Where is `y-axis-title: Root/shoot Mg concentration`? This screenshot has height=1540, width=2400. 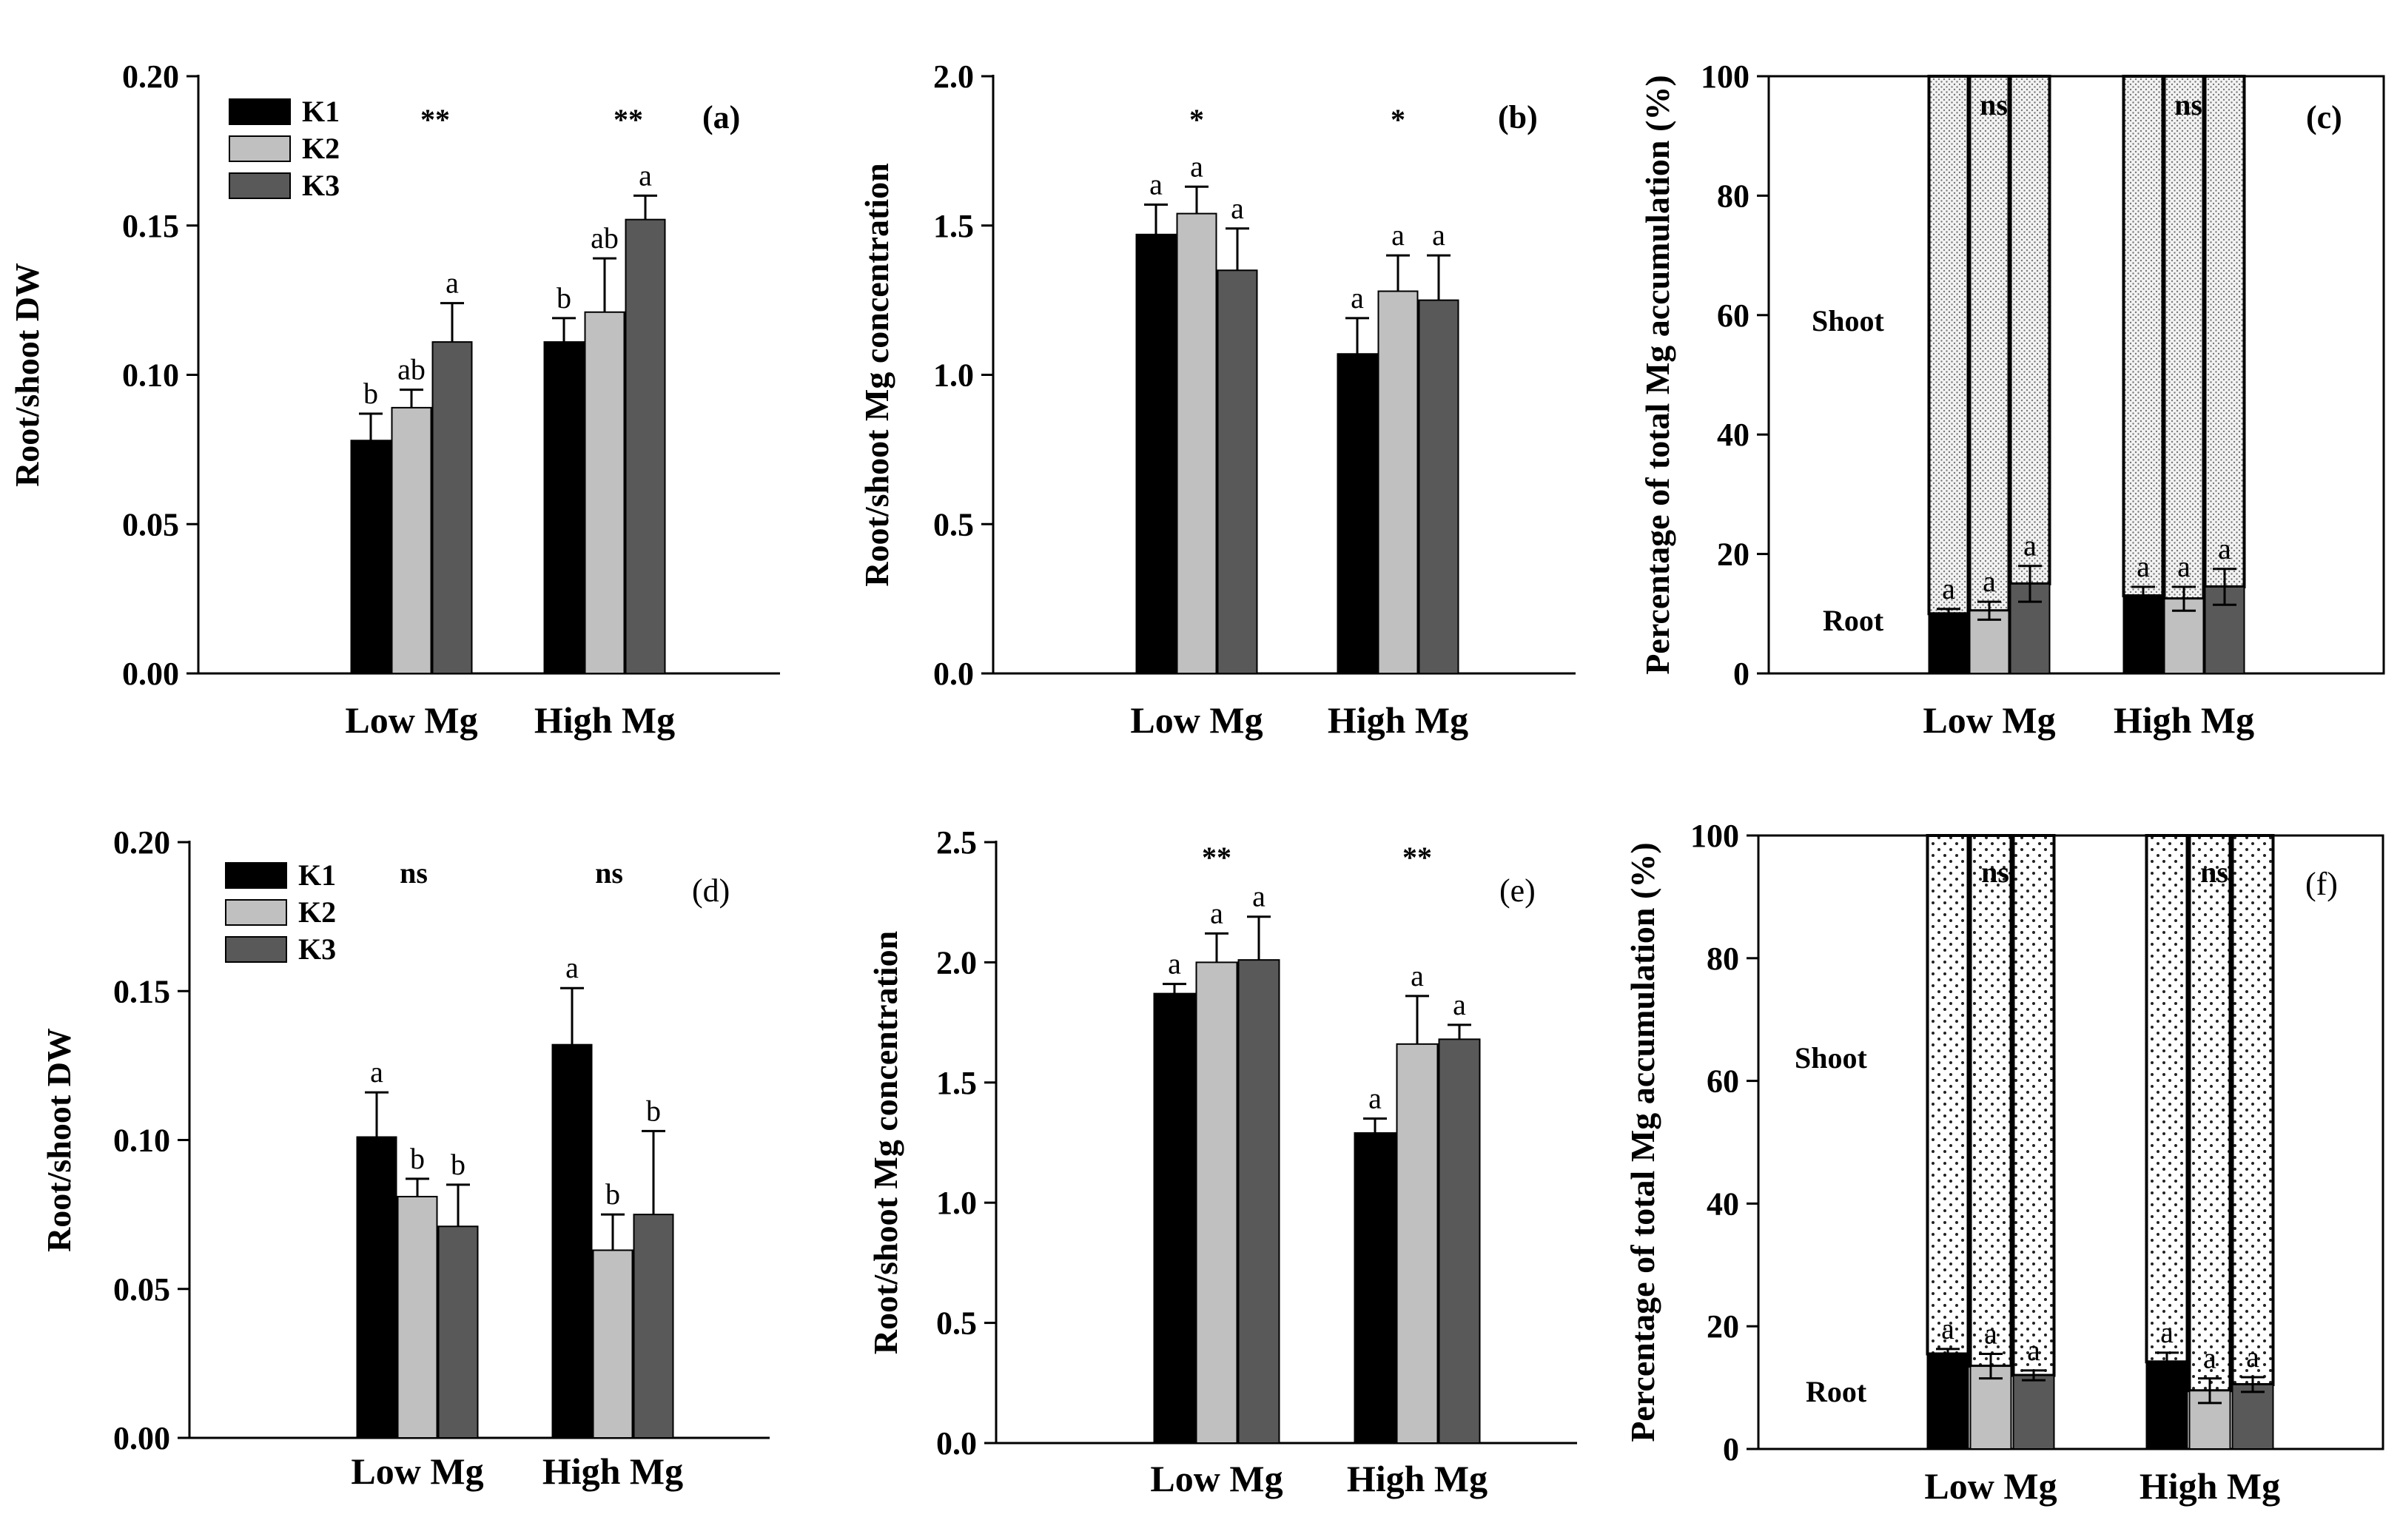 y-axis-title: Root/shoot Mg concentration is located at coordinates (886, 1142).